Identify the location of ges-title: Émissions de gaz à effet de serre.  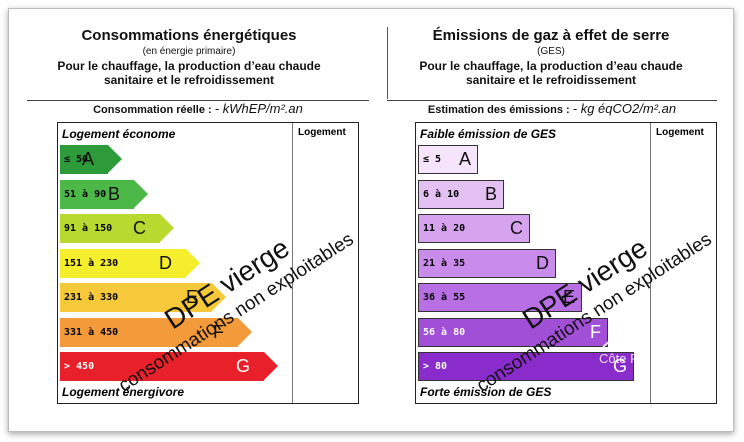
(551, 35).